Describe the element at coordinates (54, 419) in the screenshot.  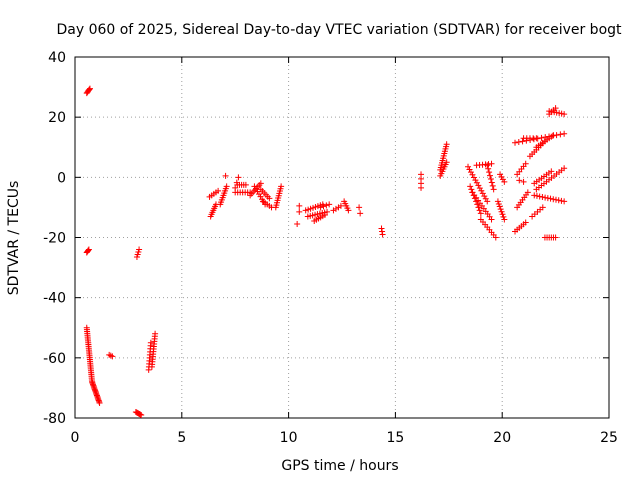
I see `y-tick-label: -80` at that location.